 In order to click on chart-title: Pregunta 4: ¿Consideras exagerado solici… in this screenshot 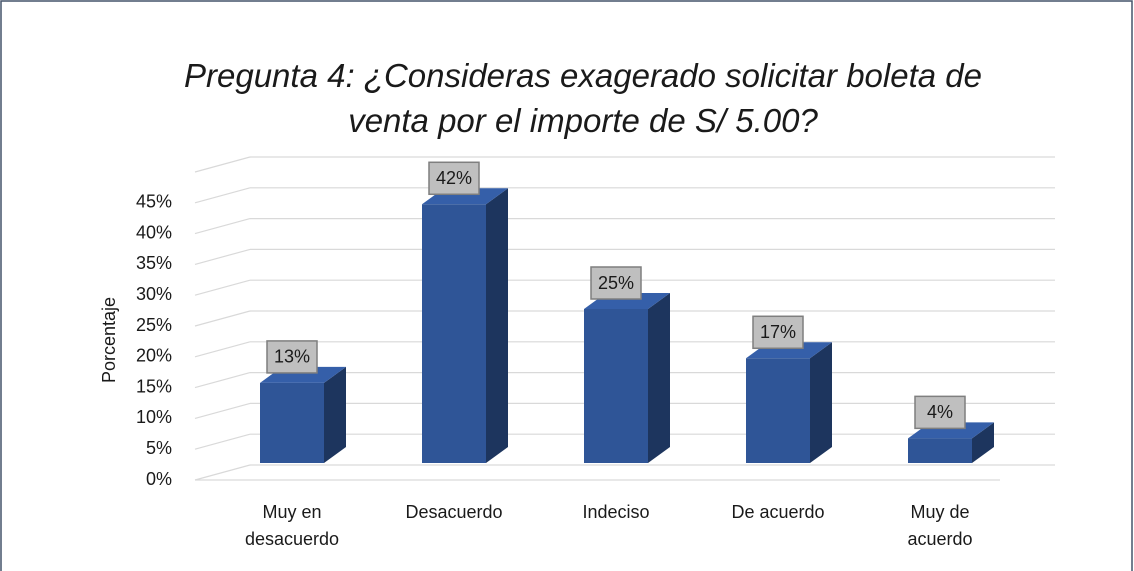, I will do `click(583, 98)`.